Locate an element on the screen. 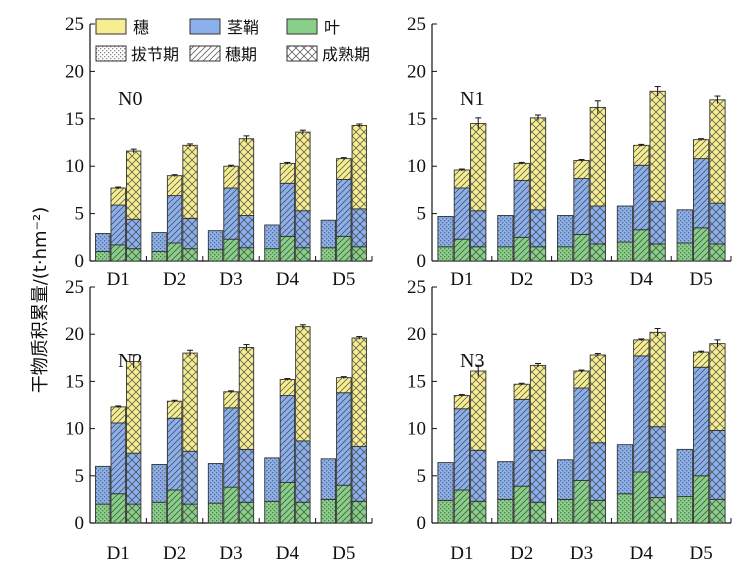  legend-label-stage: 穗期 is located at coordinates (241, 54).